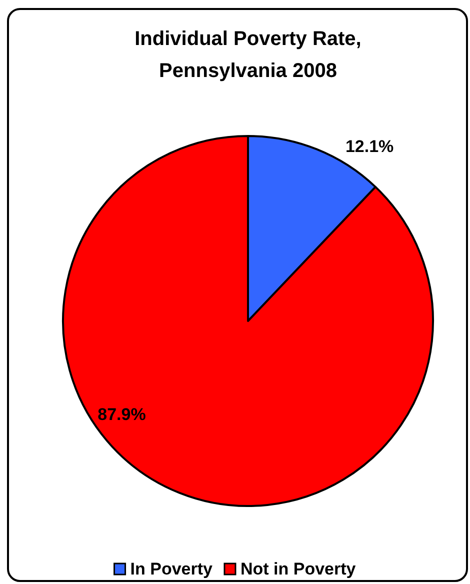 The height and width of the screenshot is (584, 470). I want to click on chart-title: Individual Poverty Rate, Pennsylvania 2008, so click(248, 55).